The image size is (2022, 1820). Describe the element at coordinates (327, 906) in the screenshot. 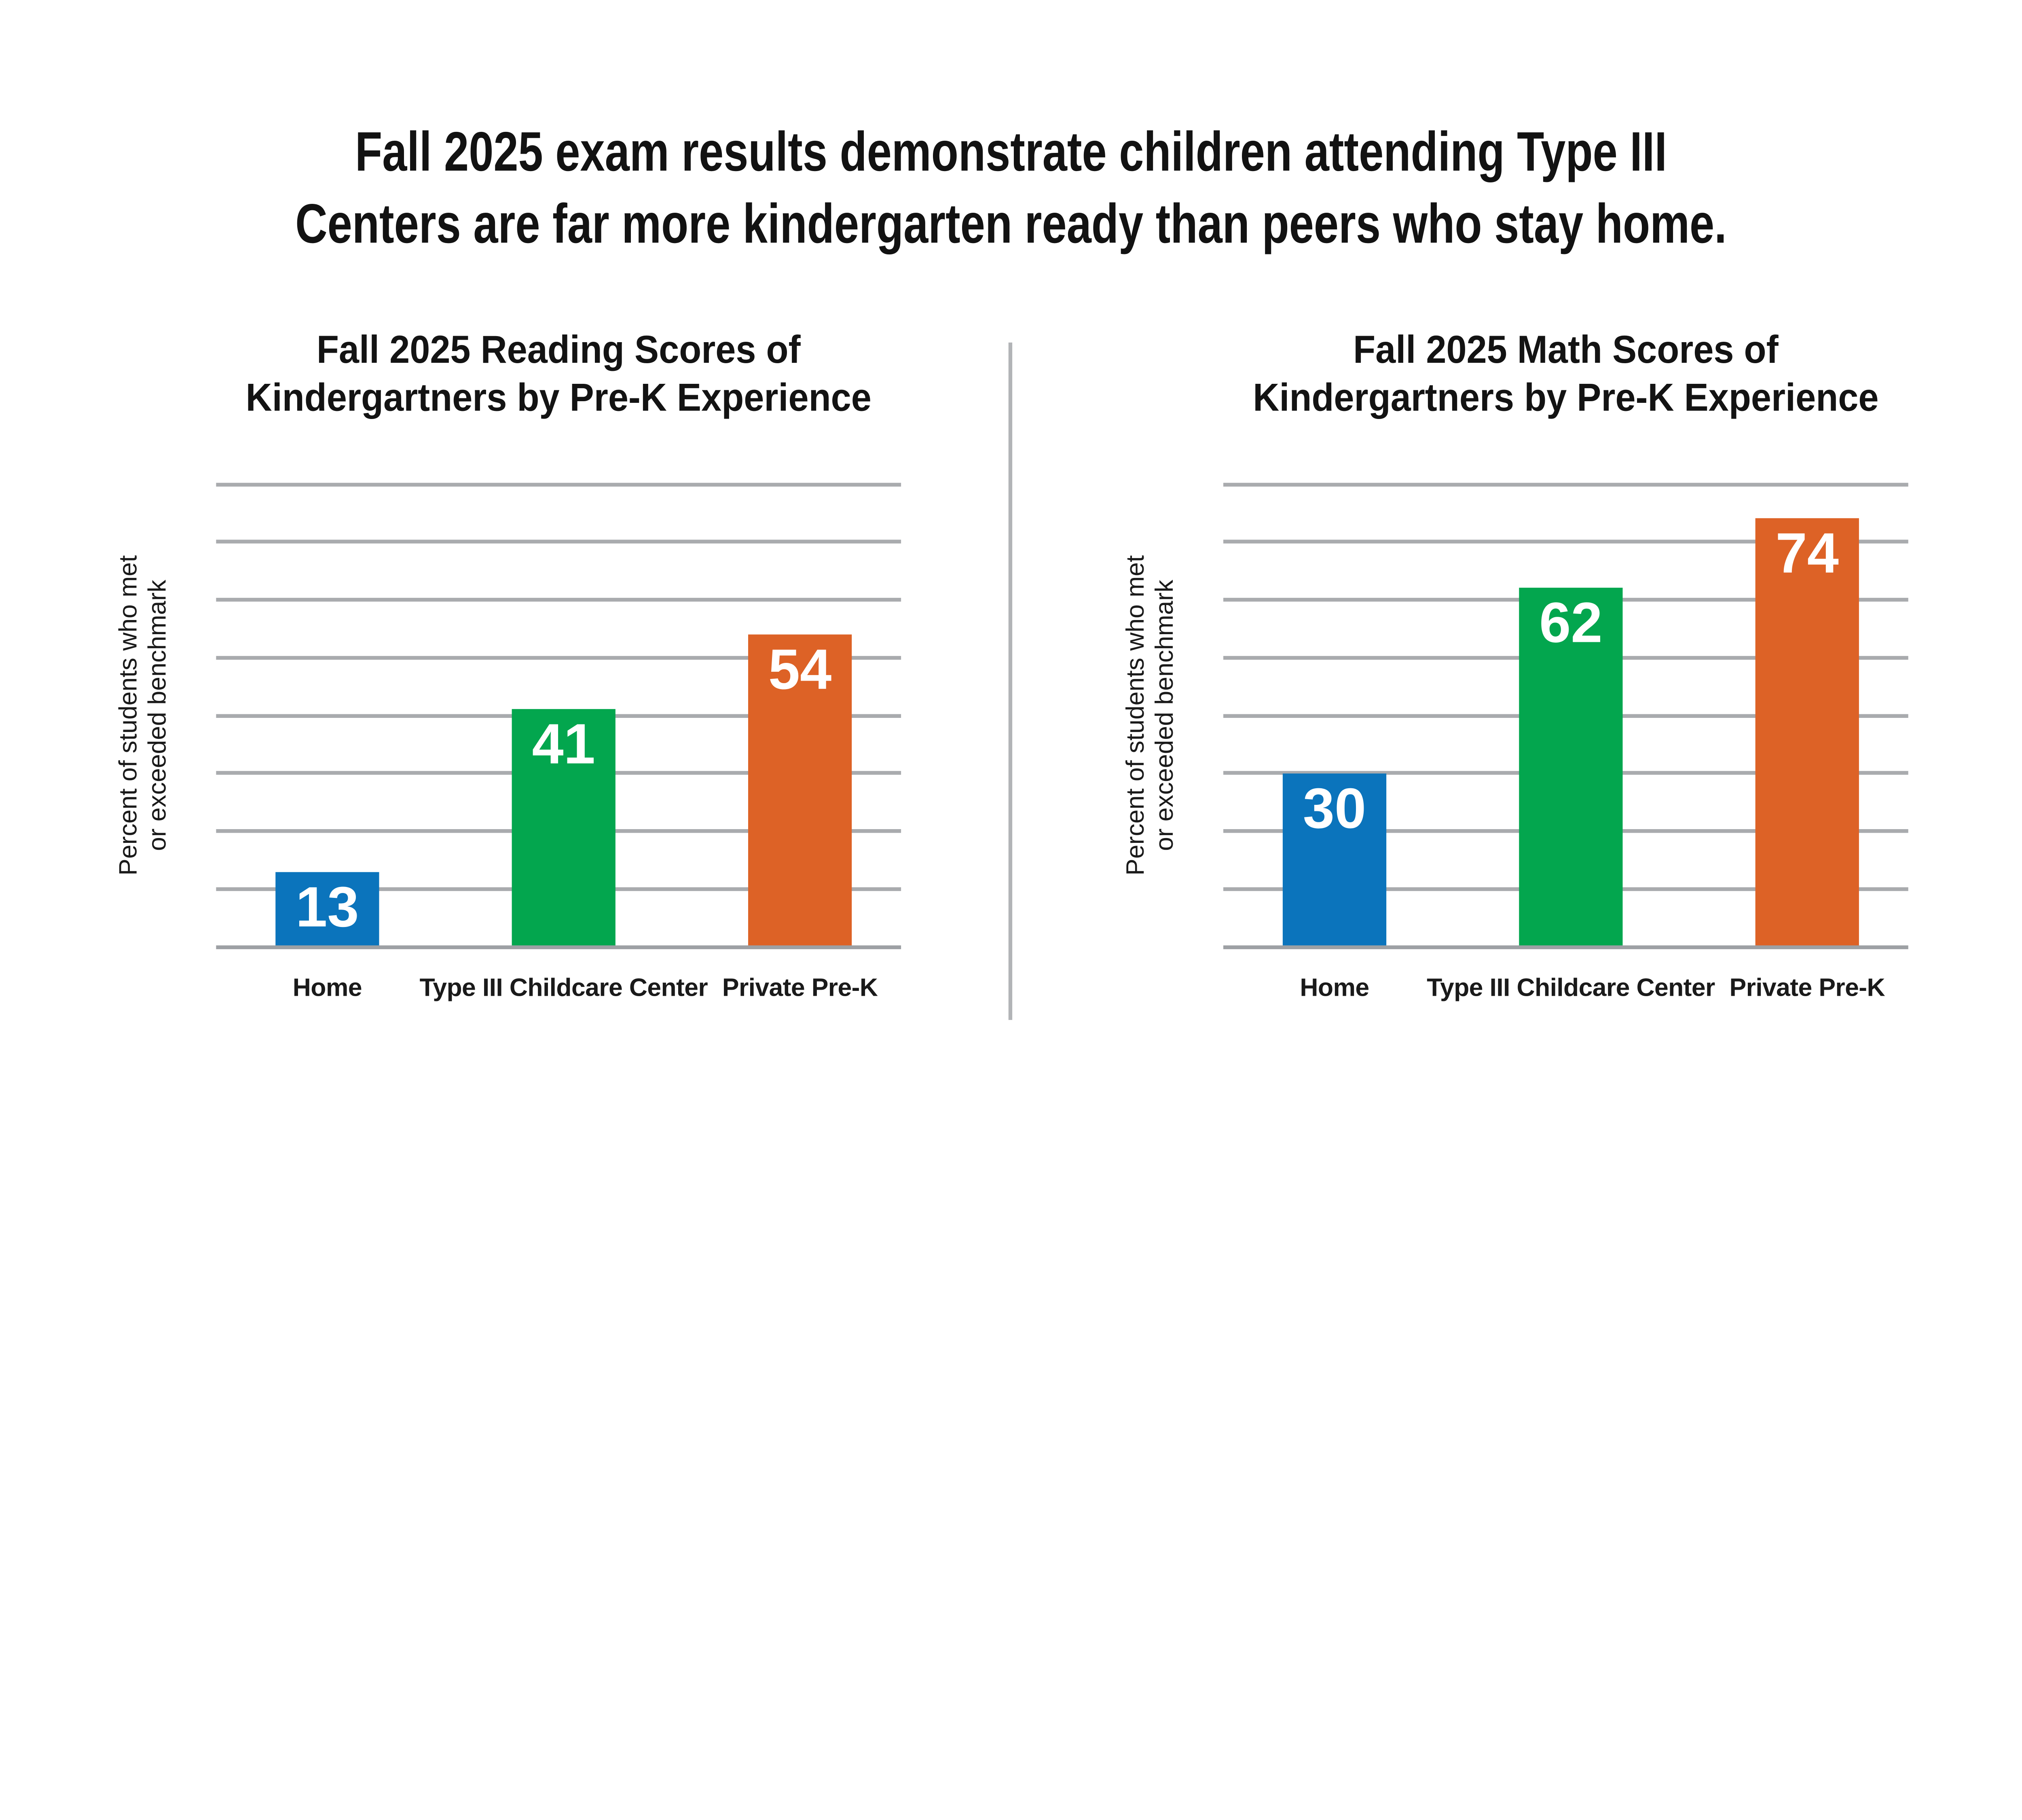

I see `bar-value-label: 13` at that location.